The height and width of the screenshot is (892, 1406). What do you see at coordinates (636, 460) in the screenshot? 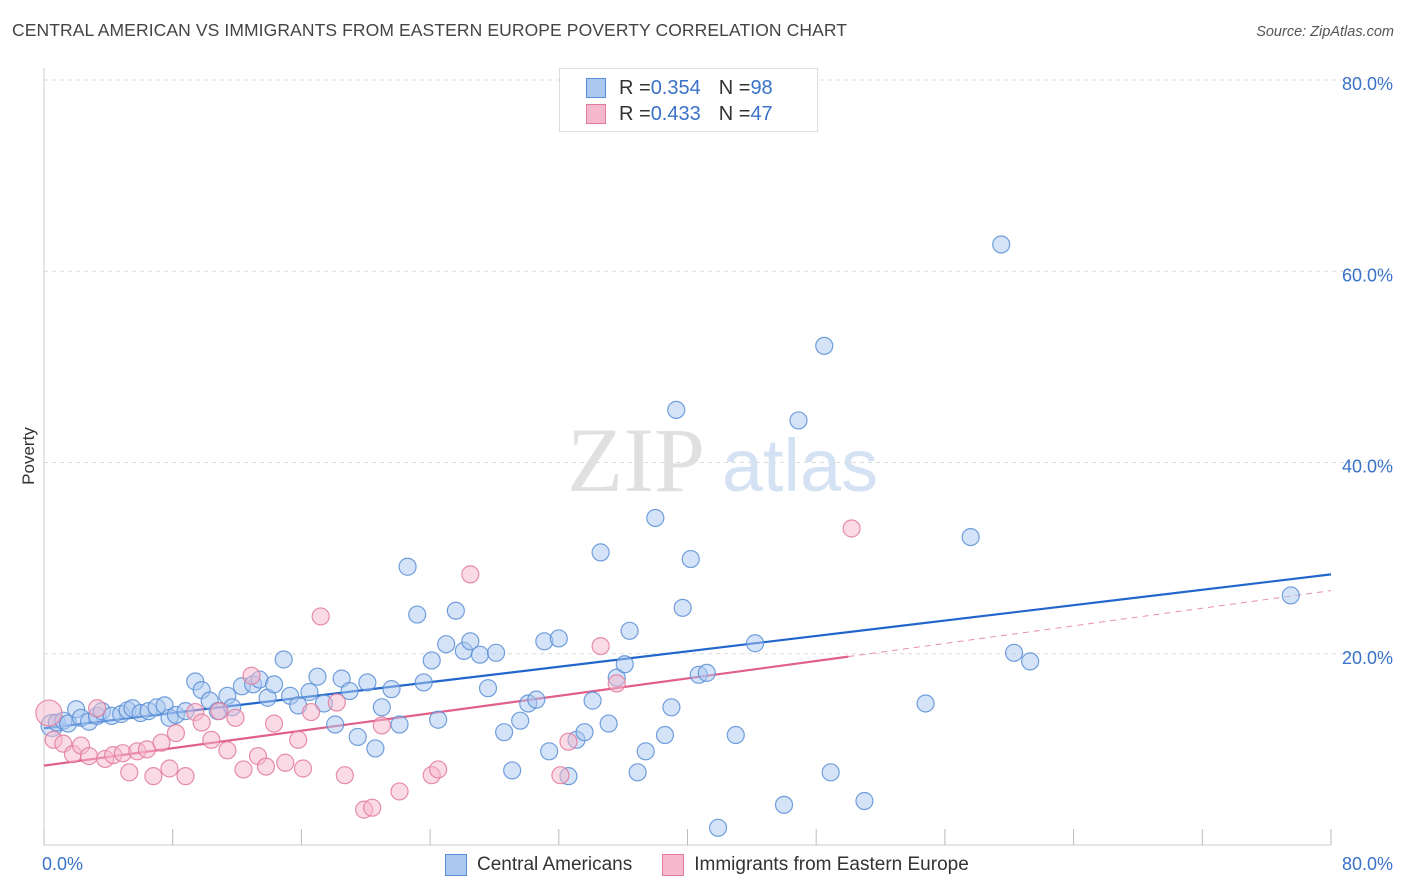
I see `watermark-zip: ZIP` at bounding box center [636, 460].